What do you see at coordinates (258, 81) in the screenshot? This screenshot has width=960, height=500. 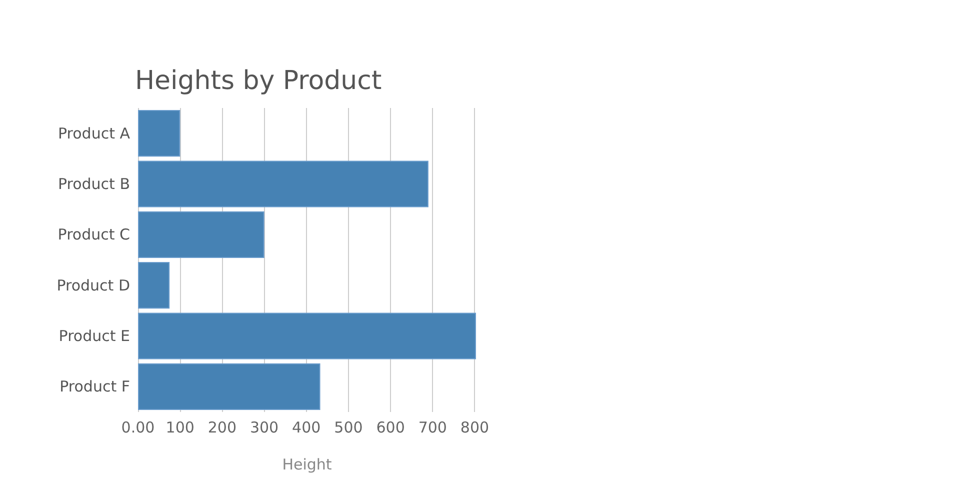 I see `chart-title: Heights by Product` at bounding box center [258, 81].